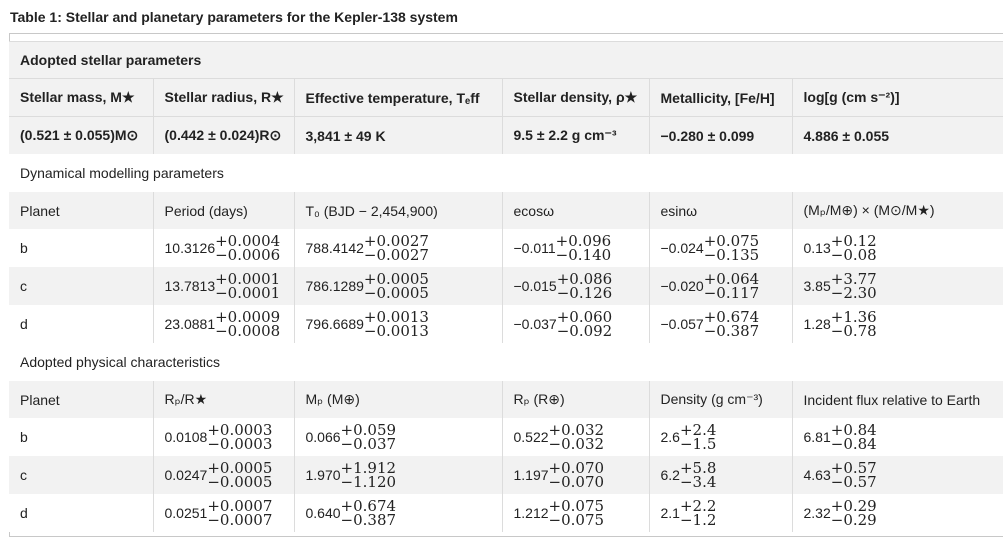 The image size is (1004, 539). I want to click on uncertainty: +1.36 −0.78, so click(853, 323).